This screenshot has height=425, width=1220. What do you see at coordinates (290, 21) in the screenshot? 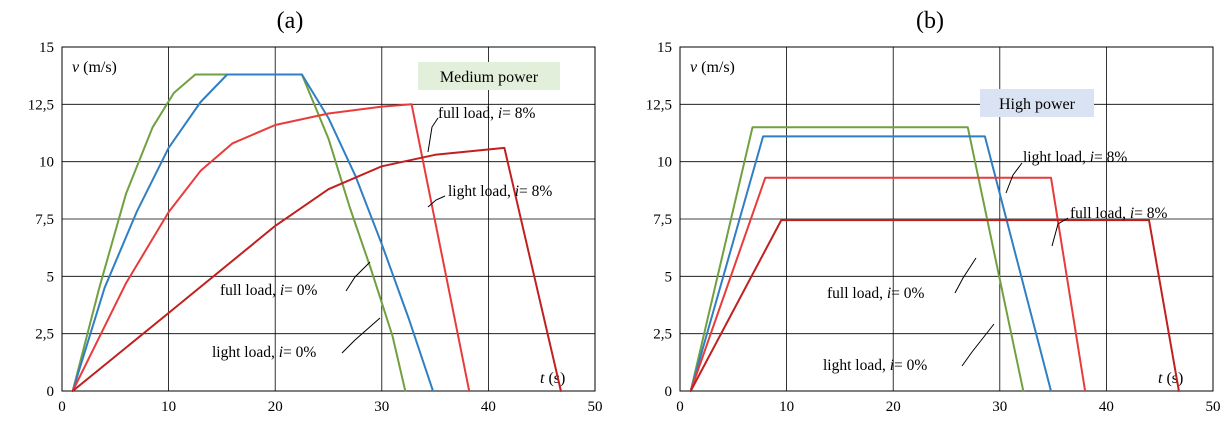
I see `panel-title: (a)` at bounding box center [290, 21].